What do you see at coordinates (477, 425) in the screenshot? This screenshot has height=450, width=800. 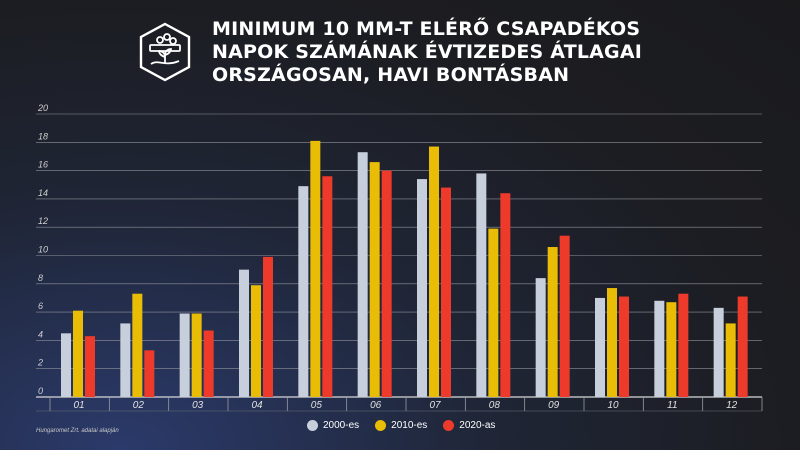 I see `legend-label-2020: 2020-as` at bounding box center [477, 425].